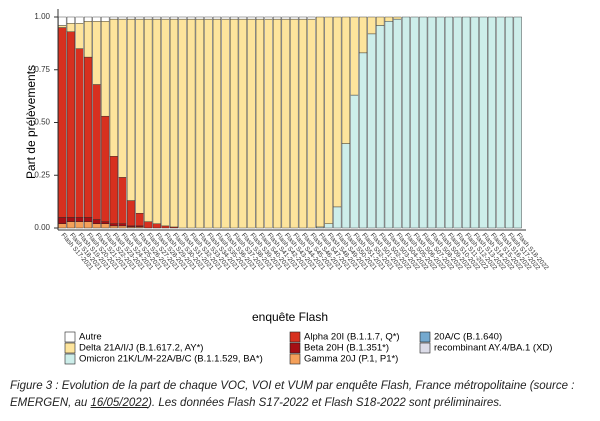  Describe the element at coordinates (493, 348) in the screenshot. I see `legend-label: recombinant AY.4/BA.1 (XD)` at that location.